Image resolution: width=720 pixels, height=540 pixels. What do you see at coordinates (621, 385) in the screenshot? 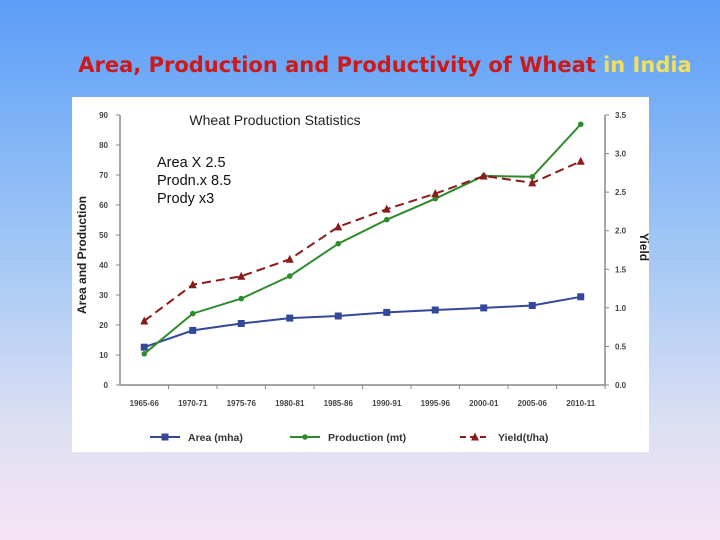
I see `y-tick-label-right: 0.0` at bounding box center [621, 385].